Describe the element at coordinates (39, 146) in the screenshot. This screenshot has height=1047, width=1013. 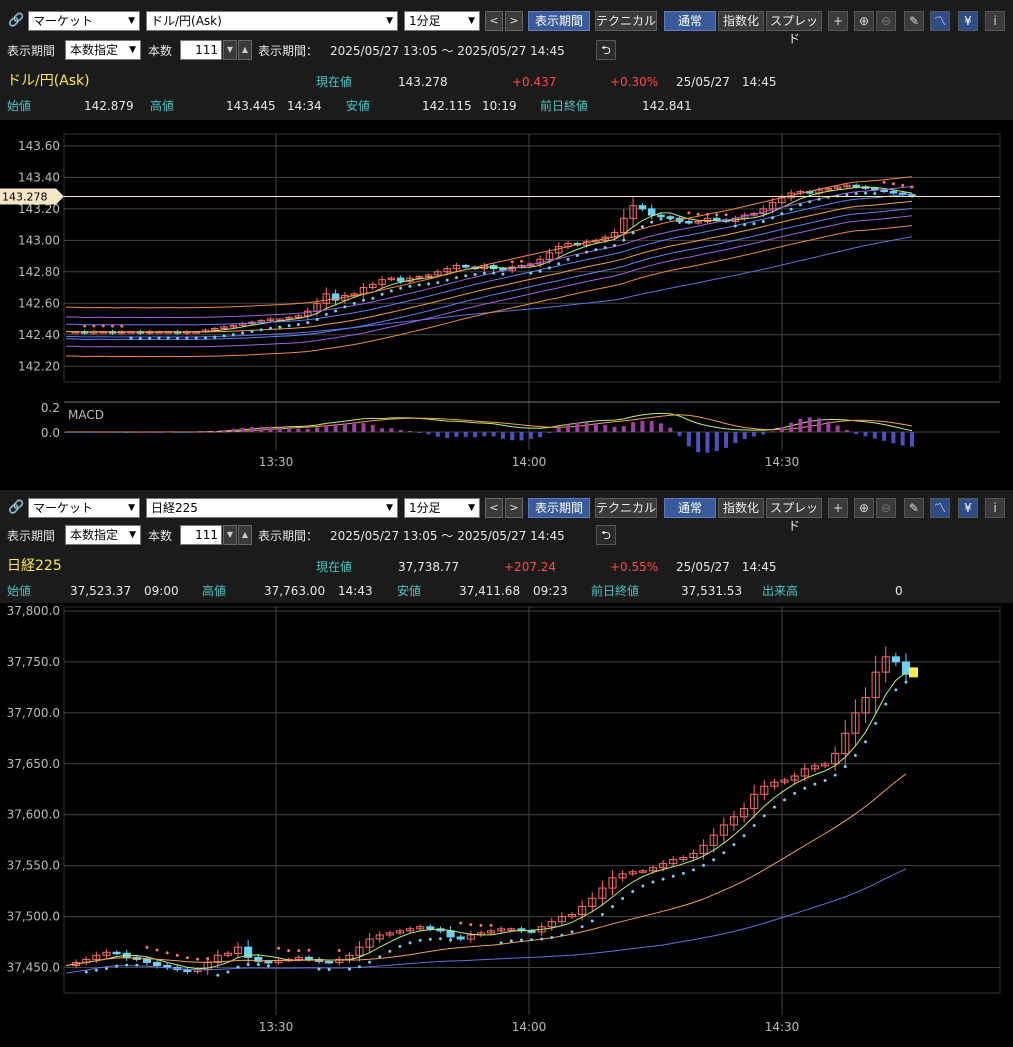
I see `y-tick-label: 143.60` at that location.